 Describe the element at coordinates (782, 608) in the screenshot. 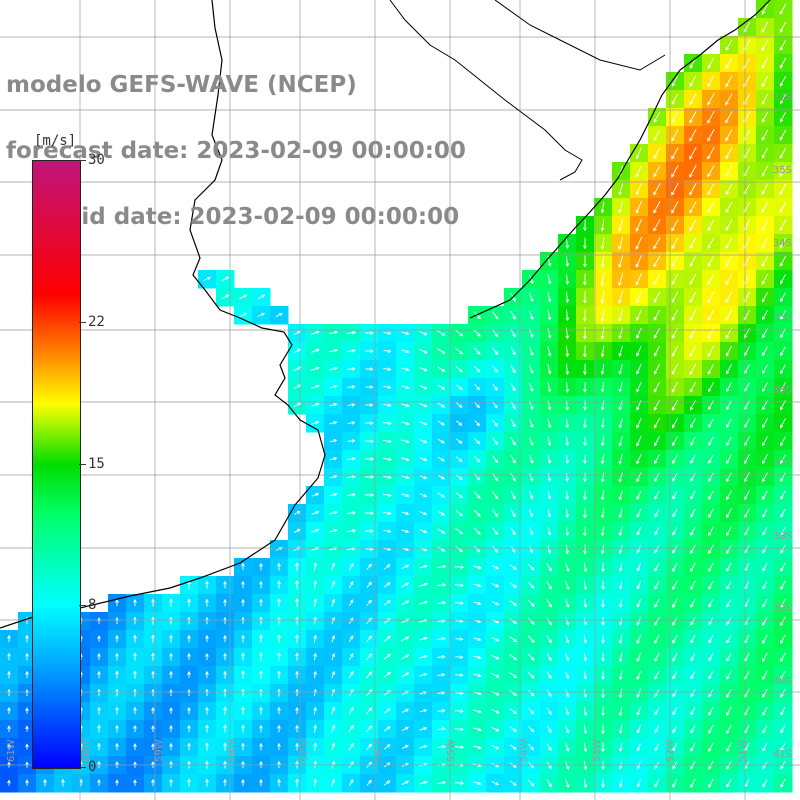

I see `latitude-label: 39S` at that location.